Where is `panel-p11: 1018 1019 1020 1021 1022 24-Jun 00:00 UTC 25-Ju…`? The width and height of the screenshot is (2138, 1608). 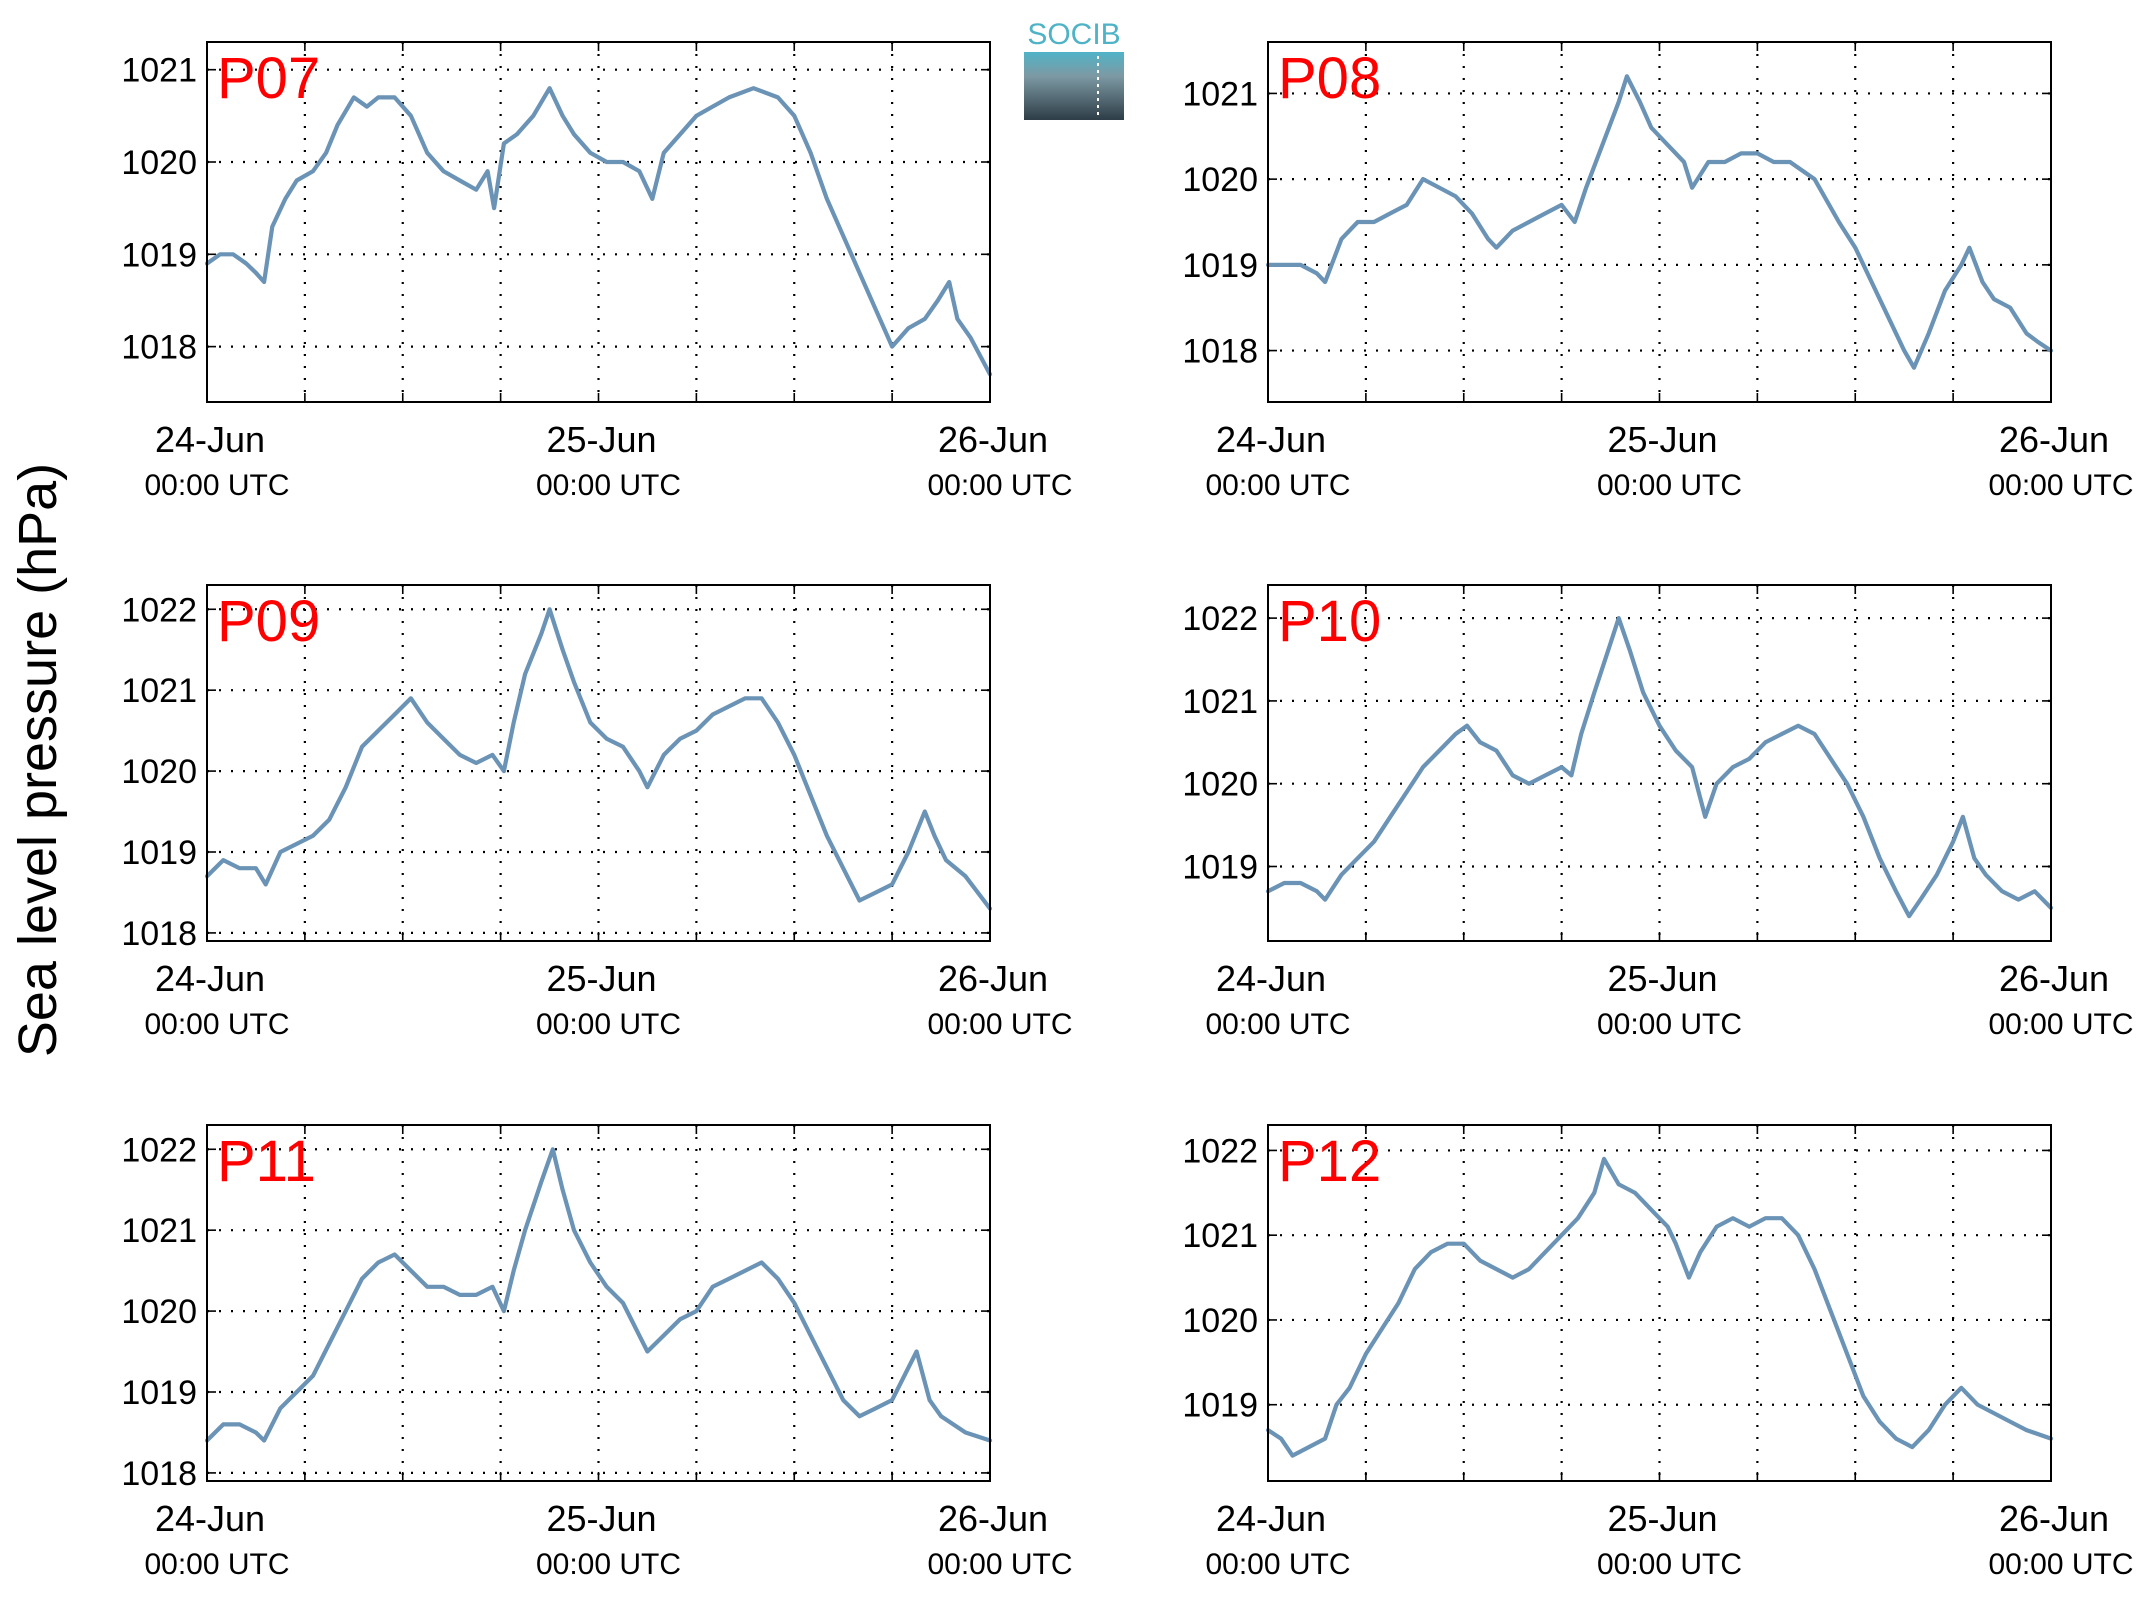
panel-p11: 1018 1019 1020 1021 1022 24-Jun 00:00 UTC 25-Ju… is located at coordinates (597, 1352).